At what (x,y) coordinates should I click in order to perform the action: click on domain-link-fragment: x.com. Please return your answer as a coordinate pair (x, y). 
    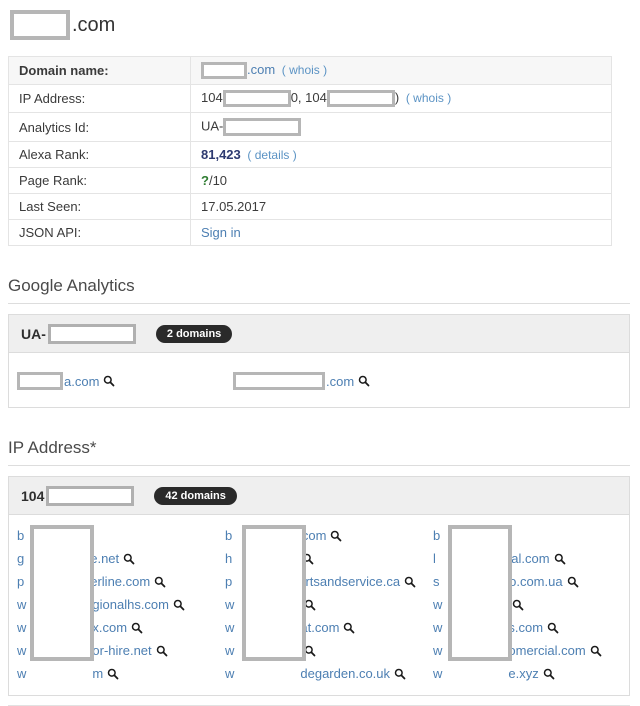
    Looking at the image, I should click on (110, 628).